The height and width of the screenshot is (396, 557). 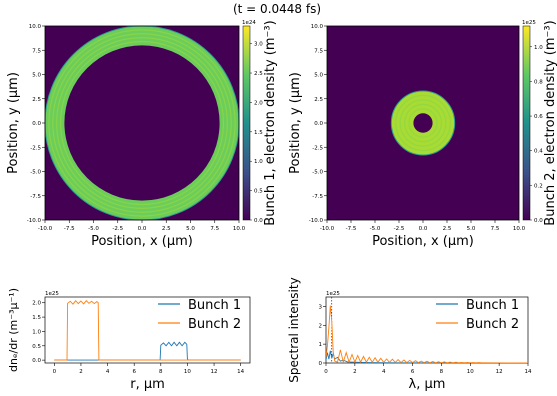 What do you see at coordinates (35, 197) in the screenshot?
I see `y-tick-label: -7.5` at bounding box center [35, 197].